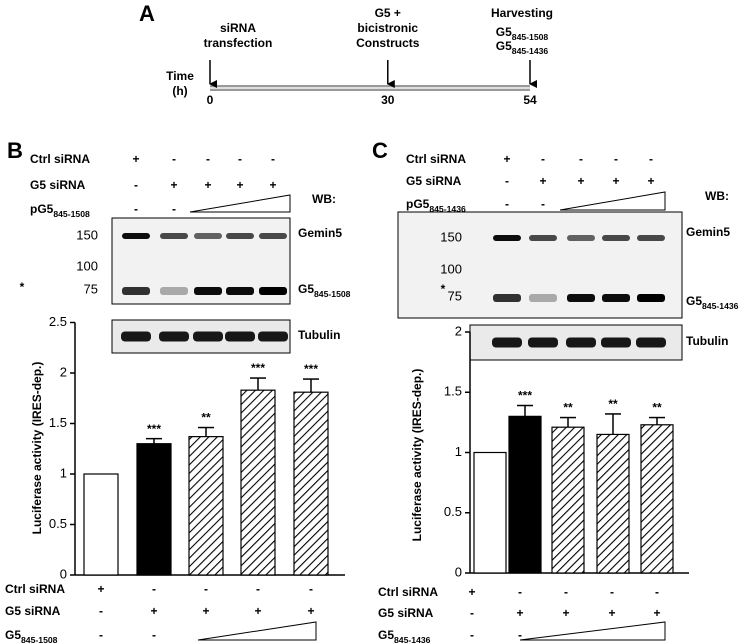 The width and height of the screenshot is (756, 644). I want to click on y-tick-label: 0, so click(458, 571).